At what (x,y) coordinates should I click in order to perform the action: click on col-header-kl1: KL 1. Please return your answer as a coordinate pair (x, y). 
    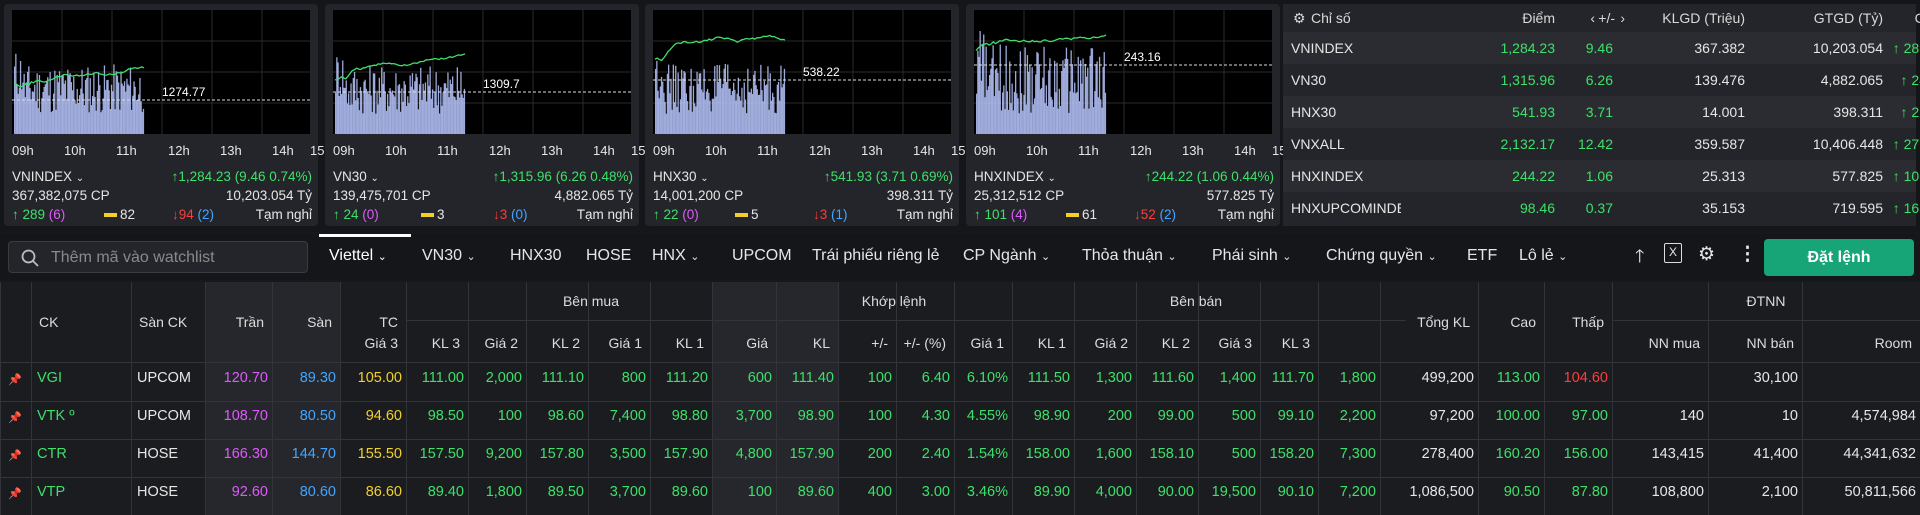
    Looking at the image, I should click on (689, 343).